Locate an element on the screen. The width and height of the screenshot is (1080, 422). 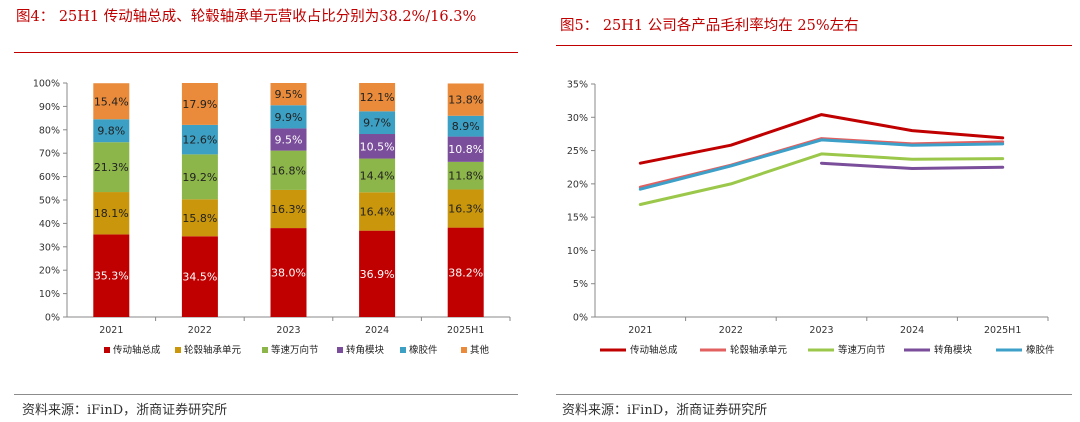
left-figure-title: 图4： 25H1 传动轴总成、轮毂轴承单元营收占比分别为38.2%/16.3% is located at coordinates (246, 17).